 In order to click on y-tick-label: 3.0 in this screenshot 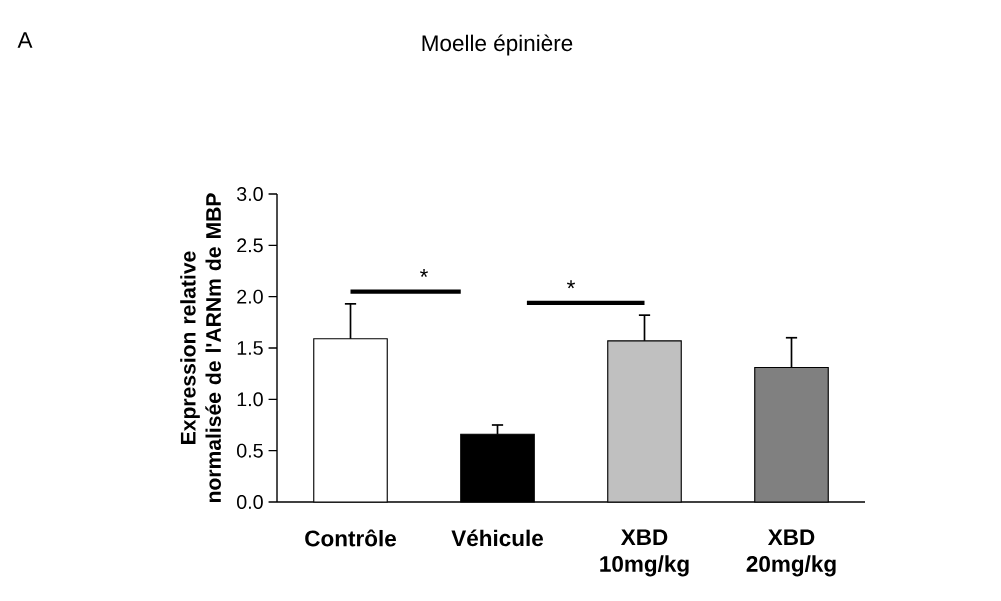, I will do `click(249, 194)`.